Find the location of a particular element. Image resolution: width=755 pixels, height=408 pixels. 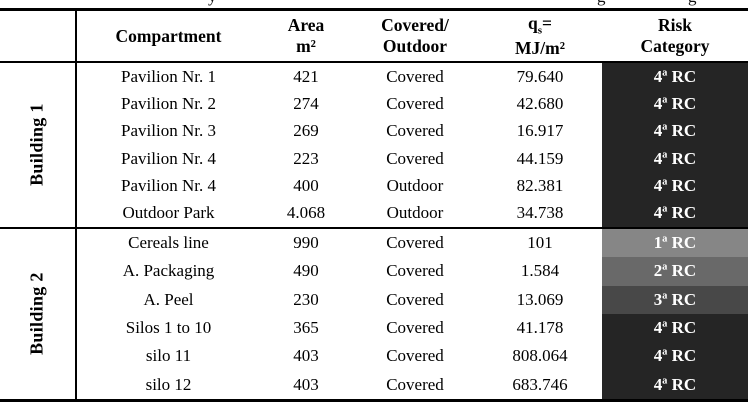

building-group-label-cell: Building 1 is located at coordinates (37, 145).